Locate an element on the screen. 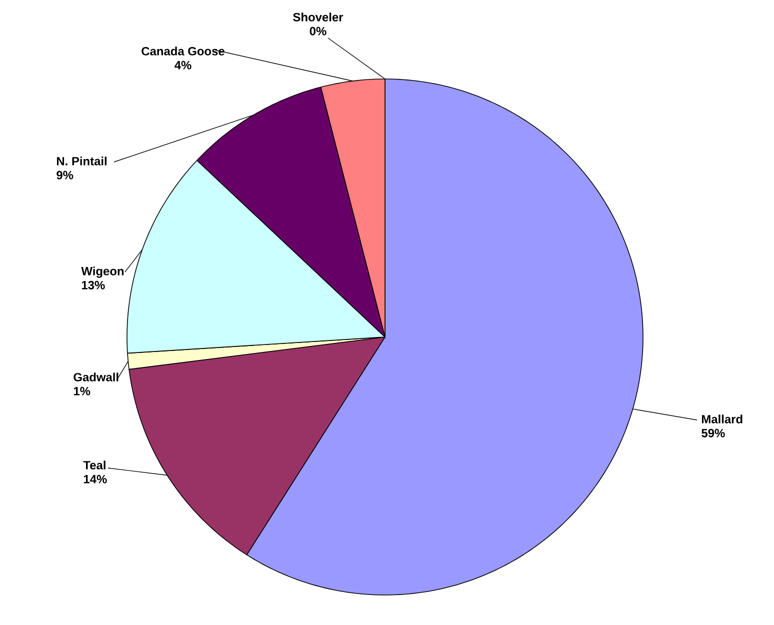 This screenshot has width=774, height=625. slice-label: Canada Goose is located at coordinates (183, 51).